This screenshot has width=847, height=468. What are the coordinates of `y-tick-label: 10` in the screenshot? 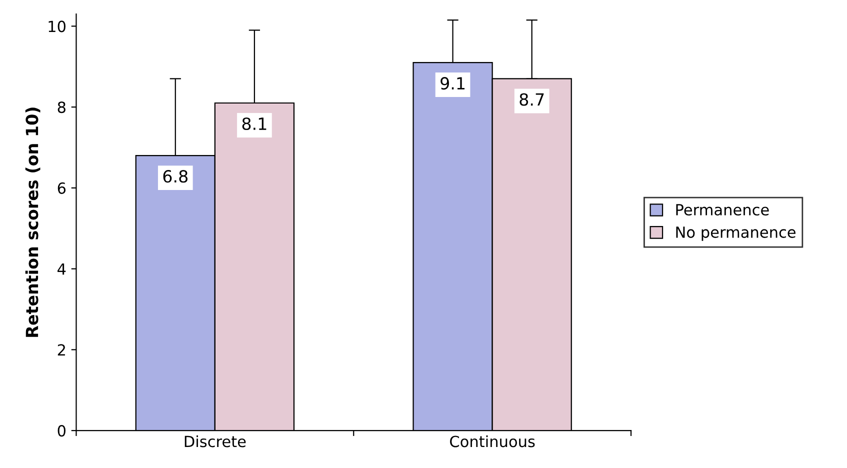 It's located at (57, 26).